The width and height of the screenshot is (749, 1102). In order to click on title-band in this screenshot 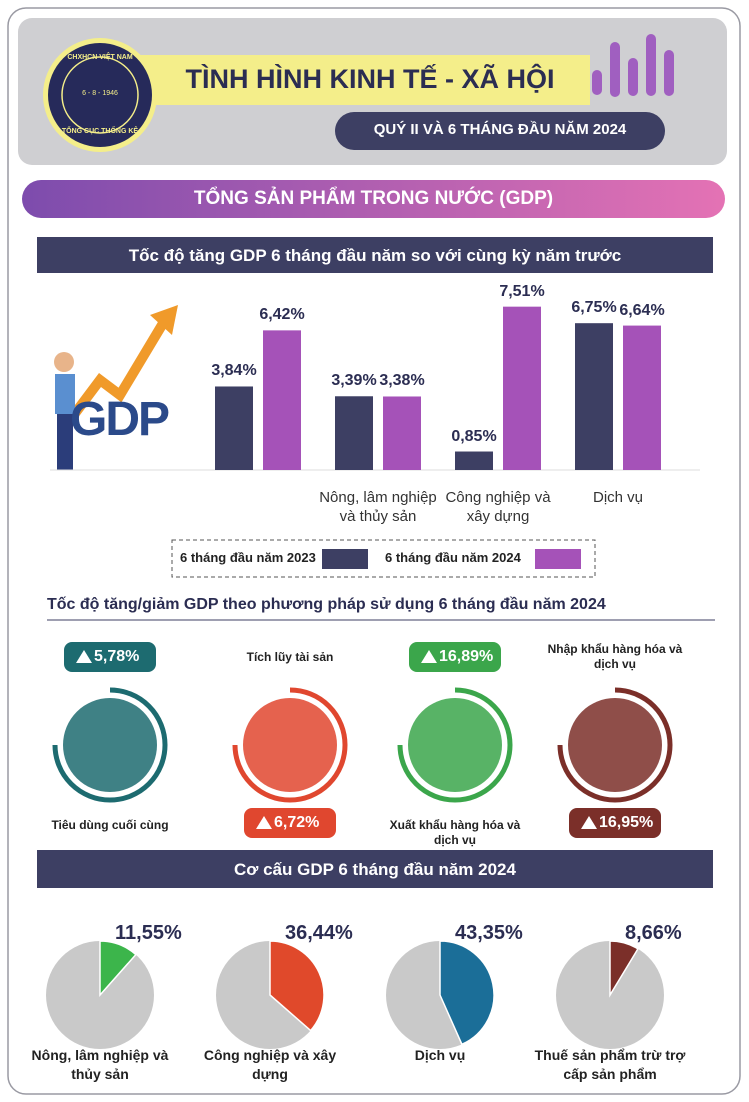, I will do `click(355, 80)`.